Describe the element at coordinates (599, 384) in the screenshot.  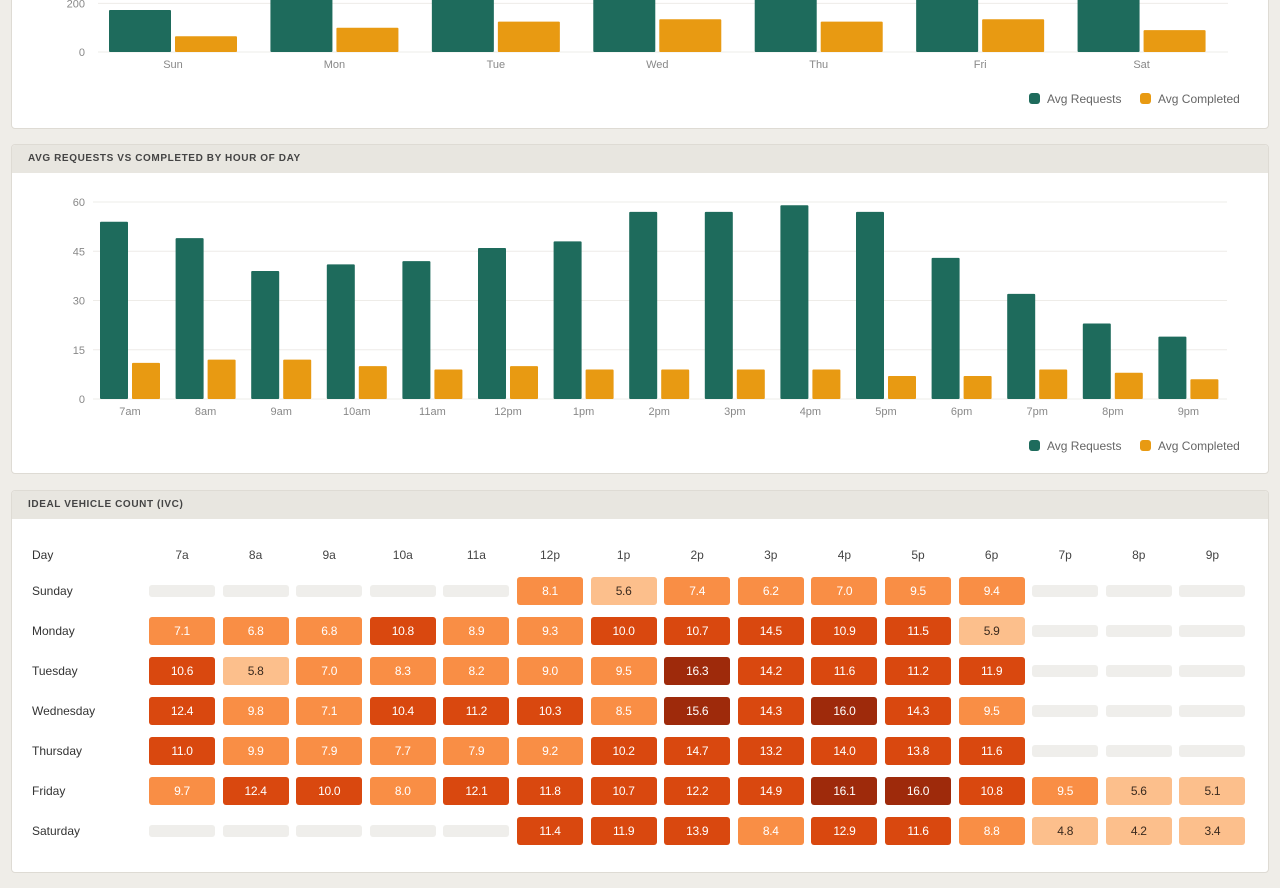
I see `bar-completed-1pm` at that location.